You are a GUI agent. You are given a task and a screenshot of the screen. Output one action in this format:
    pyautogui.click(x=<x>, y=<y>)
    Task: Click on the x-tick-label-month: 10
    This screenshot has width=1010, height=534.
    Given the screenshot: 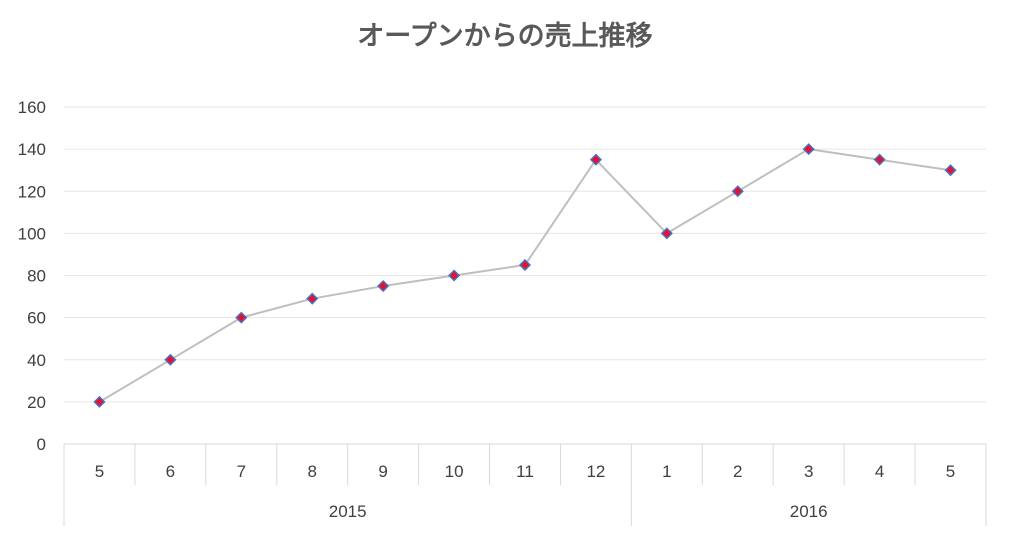 What is the action you would take?
    pyautogui.click(x=454, y=471)
    